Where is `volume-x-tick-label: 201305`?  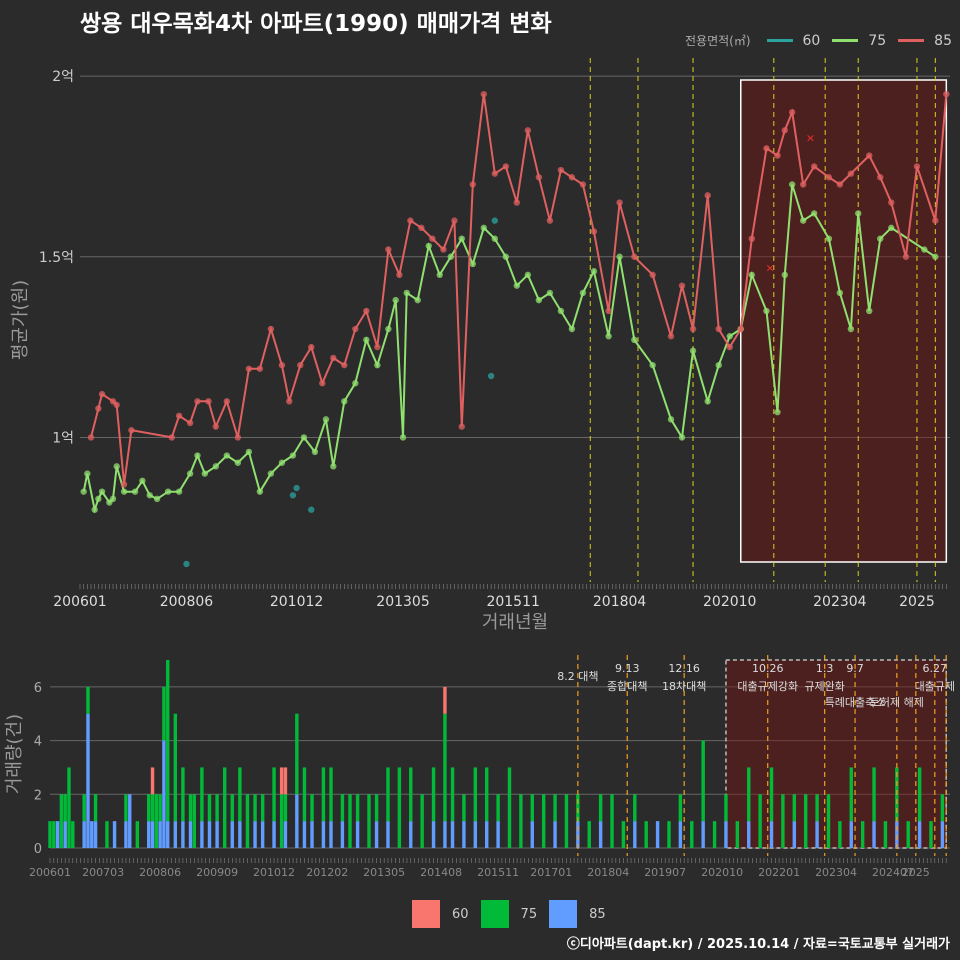
volume-x-tick-label: 201305 is located at coordinates (384, 872).